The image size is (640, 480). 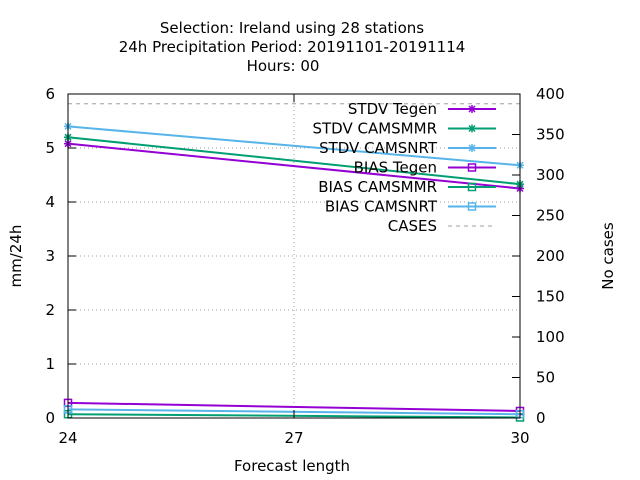 I want to click on legend-marker-bias-tegen, so click(x=472, y=167).